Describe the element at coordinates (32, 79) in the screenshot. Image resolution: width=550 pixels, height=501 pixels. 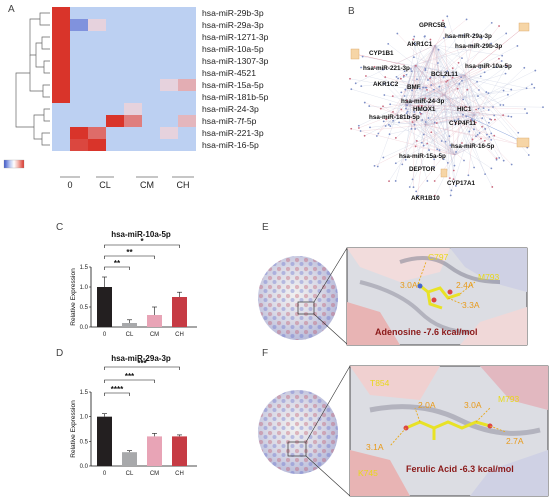
I see `row-dendrogram` at that location.